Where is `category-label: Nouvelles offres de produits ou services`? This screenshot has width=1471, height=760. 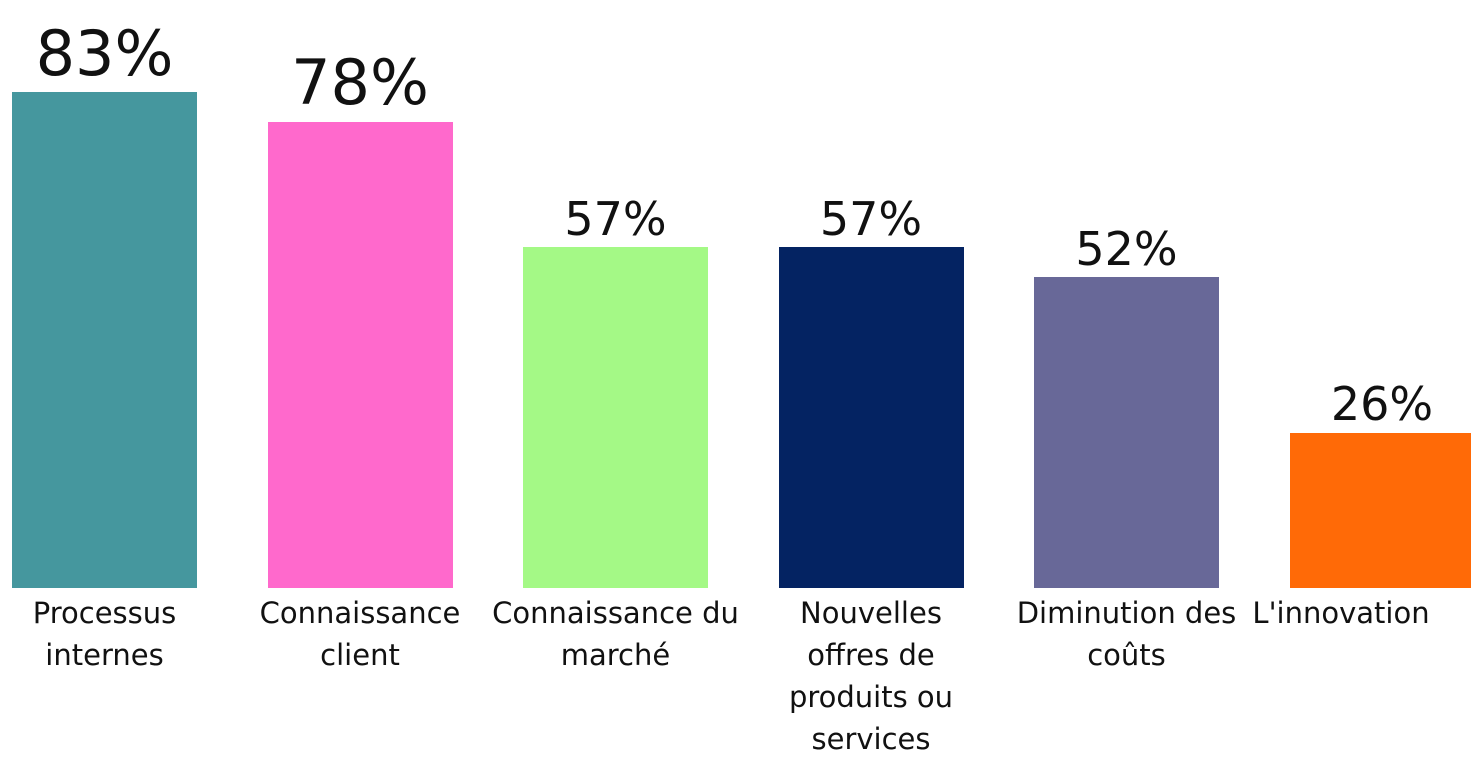
category-label: Nouvelles offres de produits ou services is located at coordinates (871, 676).